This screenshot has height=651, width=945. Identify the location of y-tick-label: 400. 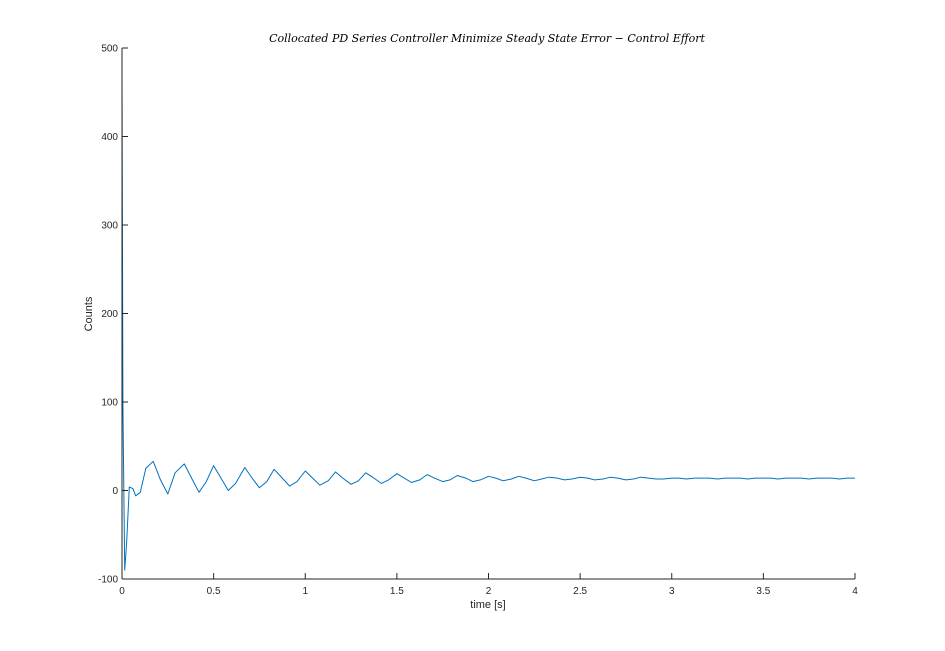
(109, 137).